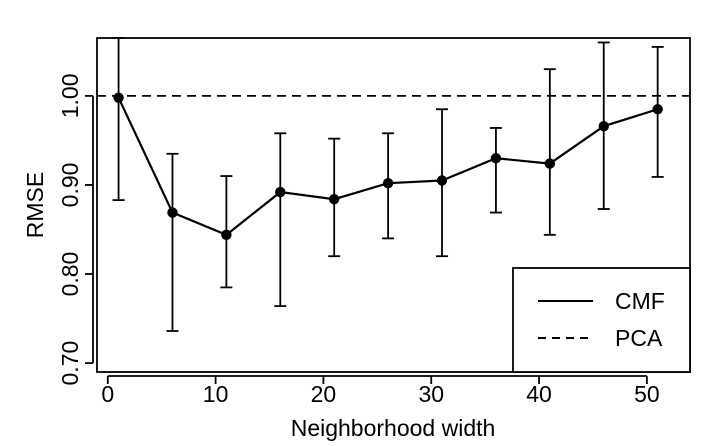 The height and width of the screenshot is (446, 709). What do you see at coordinates (380, 391) in the screenshot?
I see `x-axis: 0 10 20 30 40 50` at bounding box center [380, 391].